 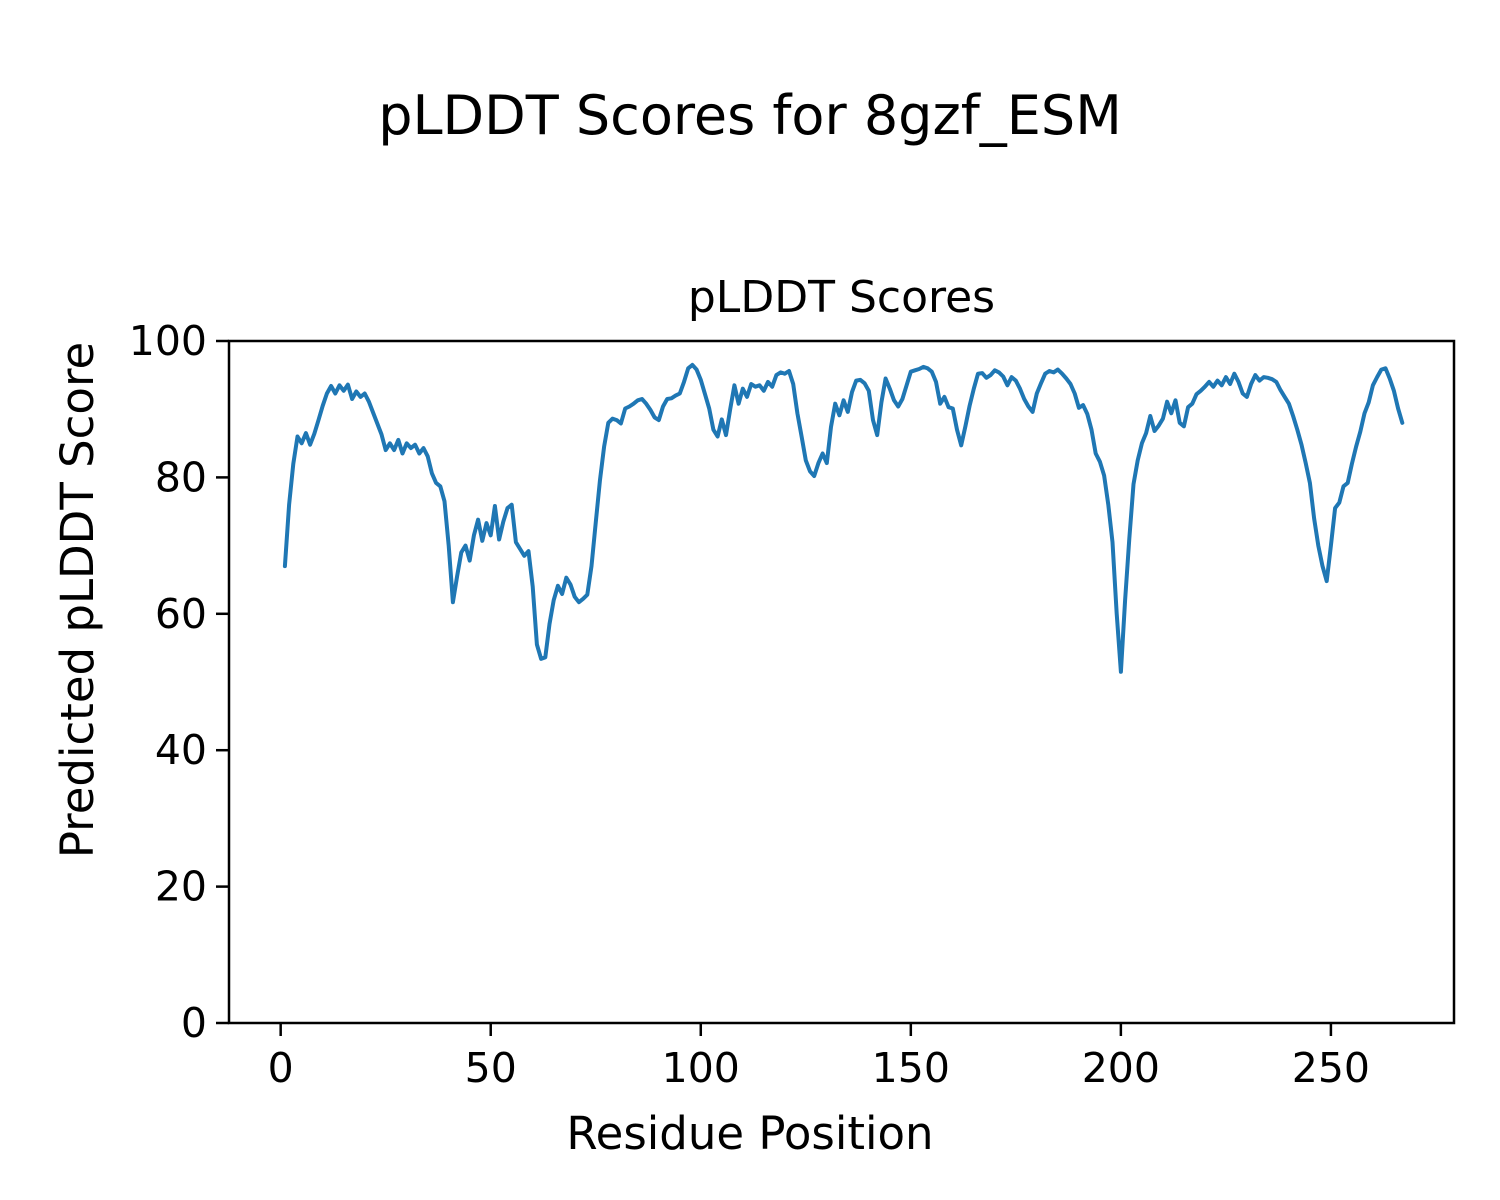 What do you see at coordinates (1121, 1068) in the screenshot?
I see `x-tick-label: 200` at bounding box center [1121, 1068].